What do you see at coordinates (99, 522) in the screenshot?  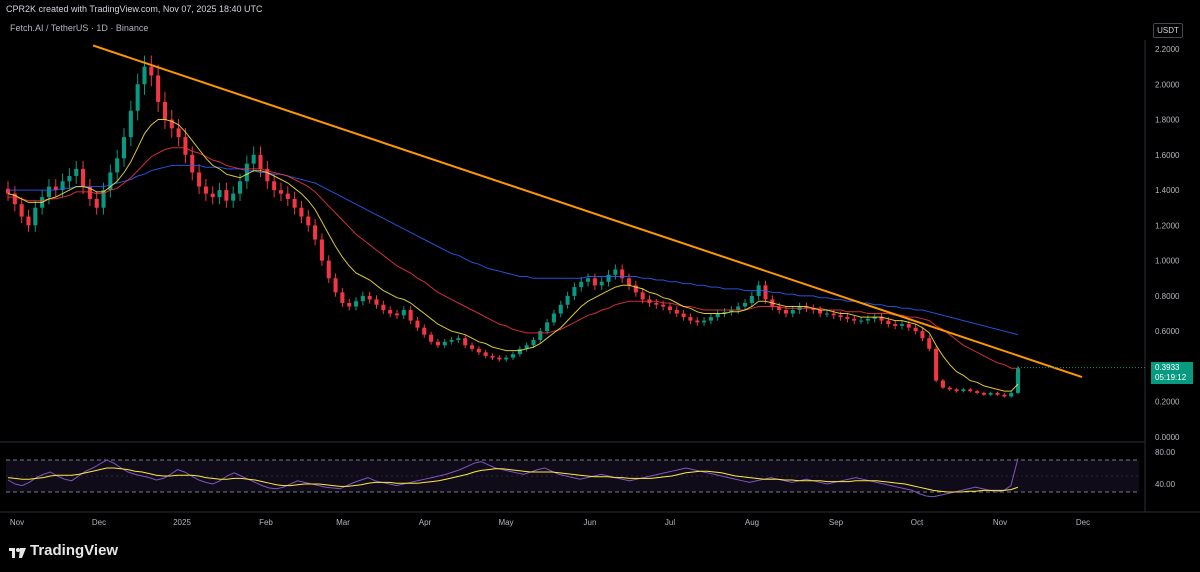 I see `x-tick-label: Dec` at bounding box center [99, 522].